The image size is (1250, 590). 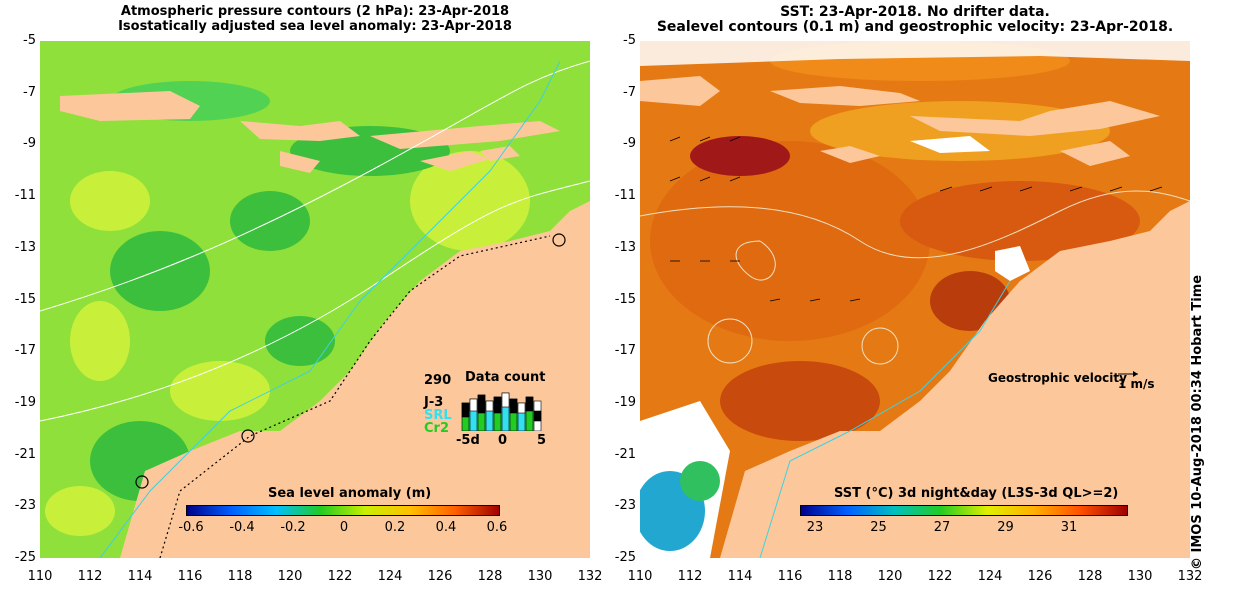 What do you see at coordinates (1069, 527) in the screenshot?
I see `sst-colorbar-tick: 31` at bounding box center [1069, 527].